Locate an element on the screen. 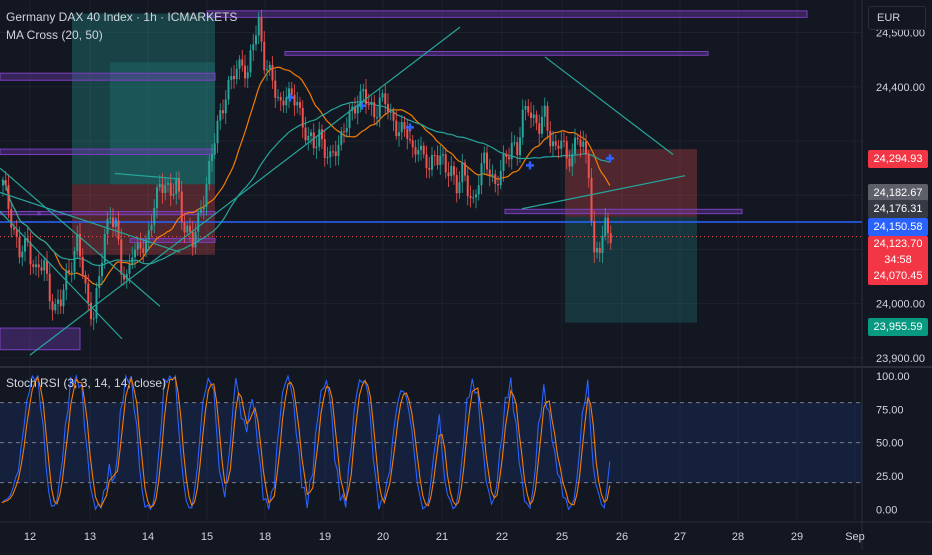 This screenshot has width=932, height=555. price-label-up: 23,955.59 is located at coordinates (898, 327).